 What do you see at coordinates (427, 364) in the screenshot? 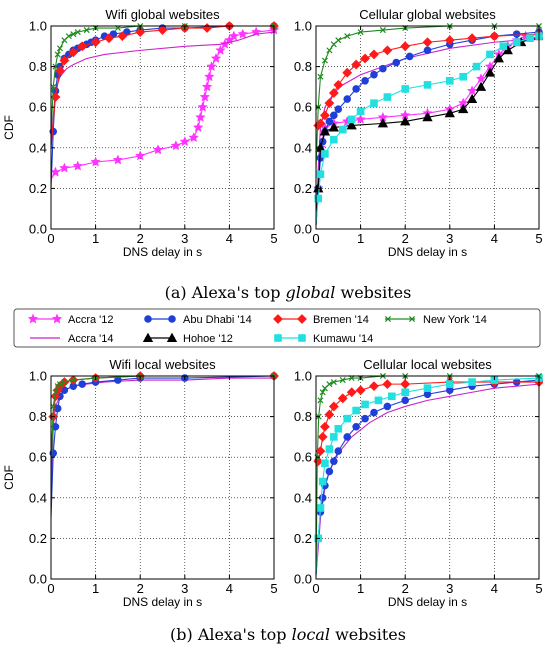
I see `chart-title: Cellular local websites` at bounding box center [427, 364].